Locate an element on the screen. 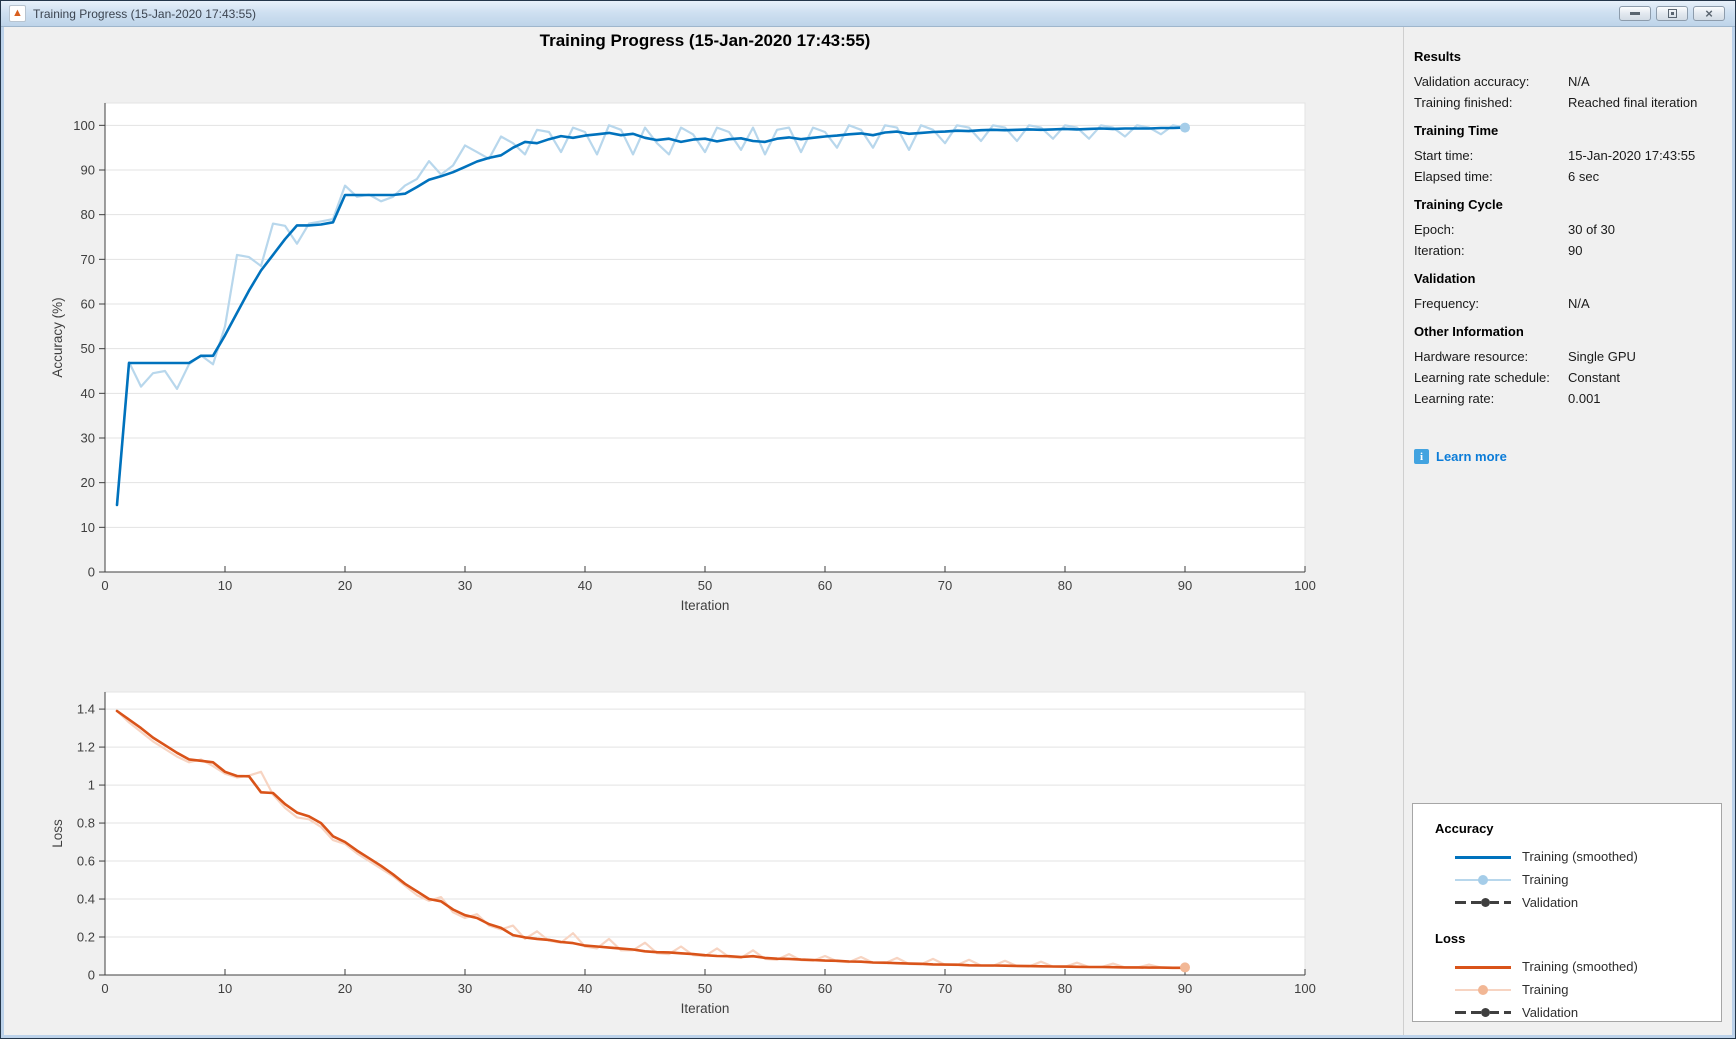 The image size is (1736, 1039). loss-raw-line-swatch is located at coordinates (1483, 990).